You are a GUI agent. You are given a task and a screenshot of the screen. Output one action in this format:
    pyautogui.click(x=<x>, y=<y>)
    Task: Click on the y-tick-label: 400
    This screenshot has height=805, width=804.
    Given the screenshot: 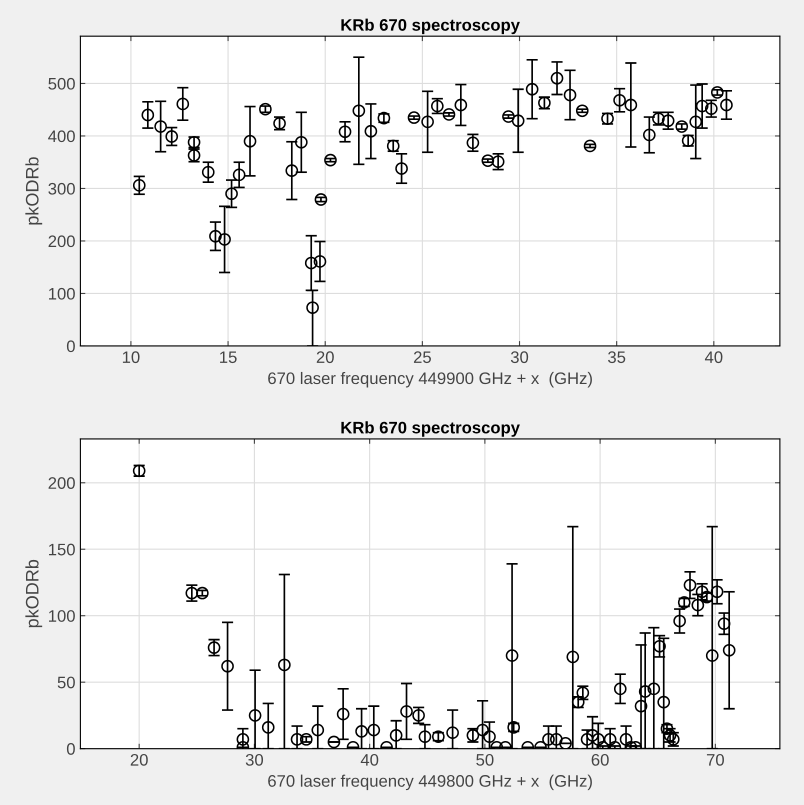 What is the action you would take?
    pyautogui.click(x=61, y=136)
    